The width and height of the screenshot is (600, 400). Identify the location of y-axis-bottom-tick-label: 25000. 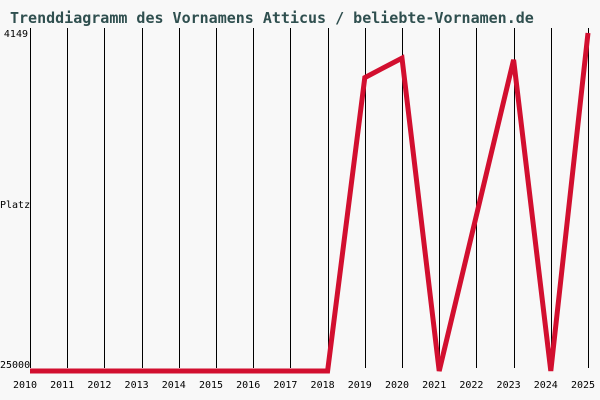
(15, 365).